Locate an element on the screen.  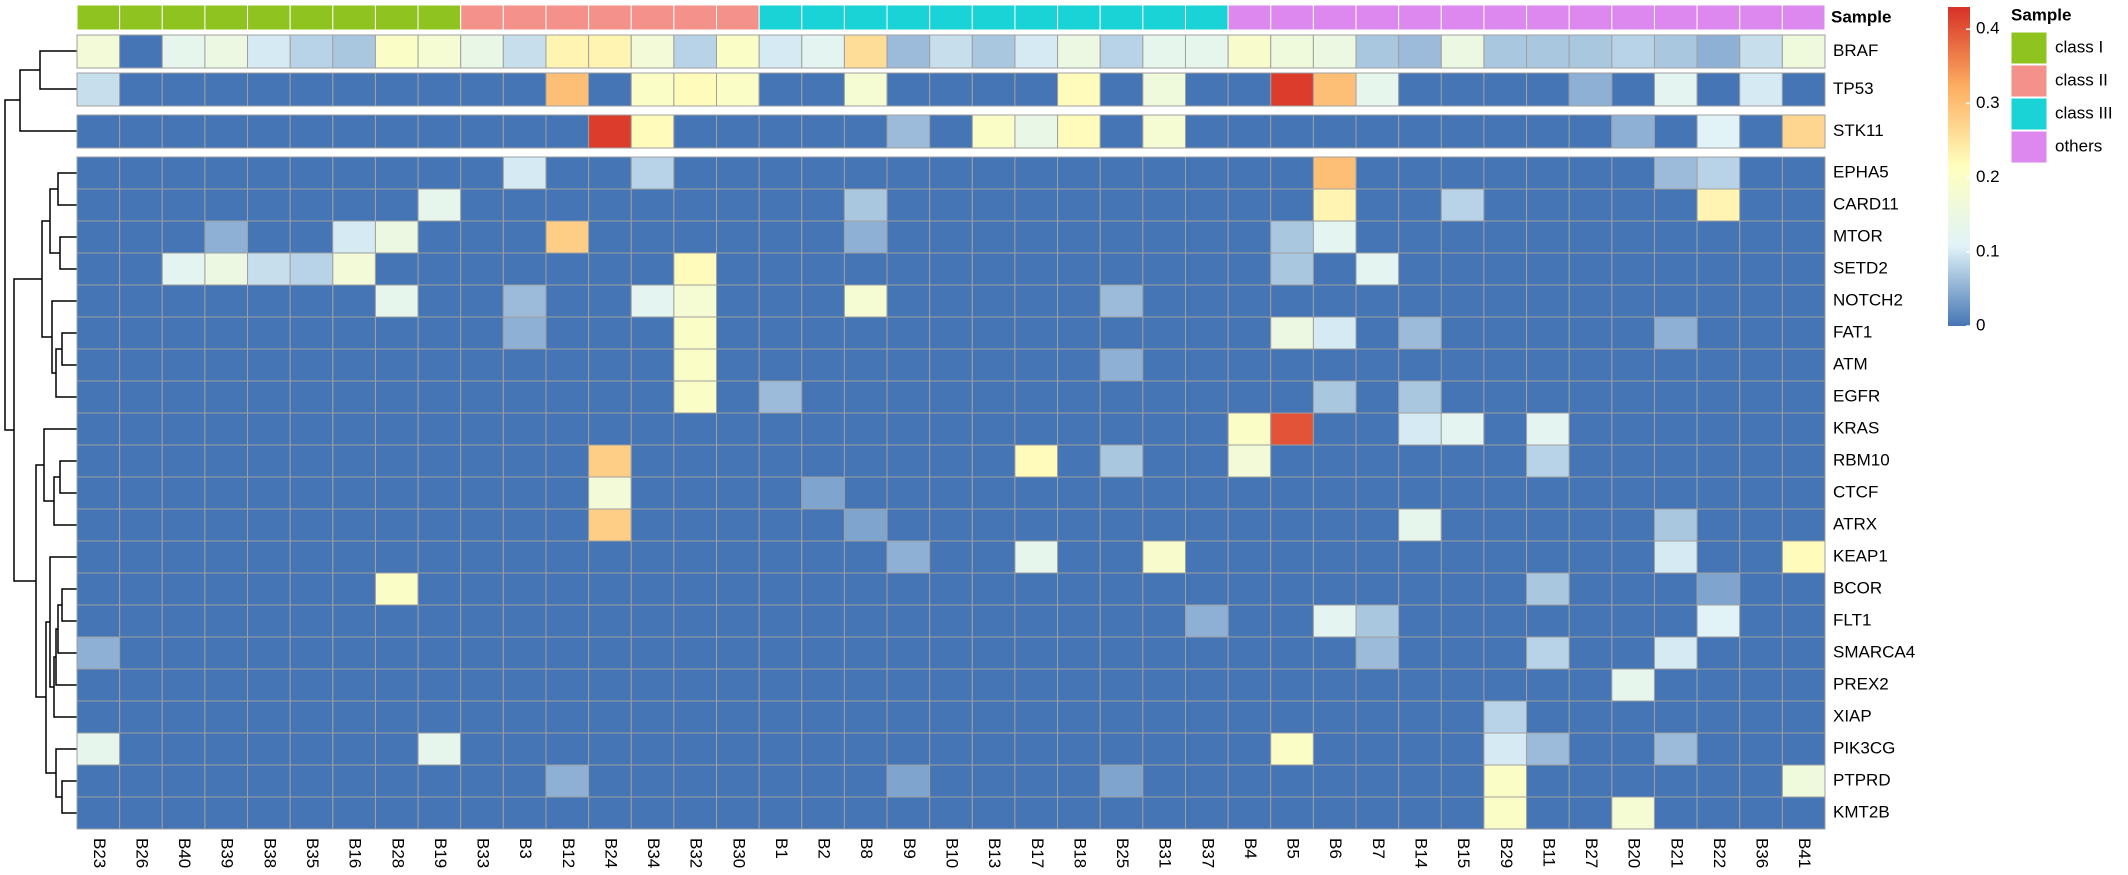
column-label: B16 is located at coordinates (355, 853).